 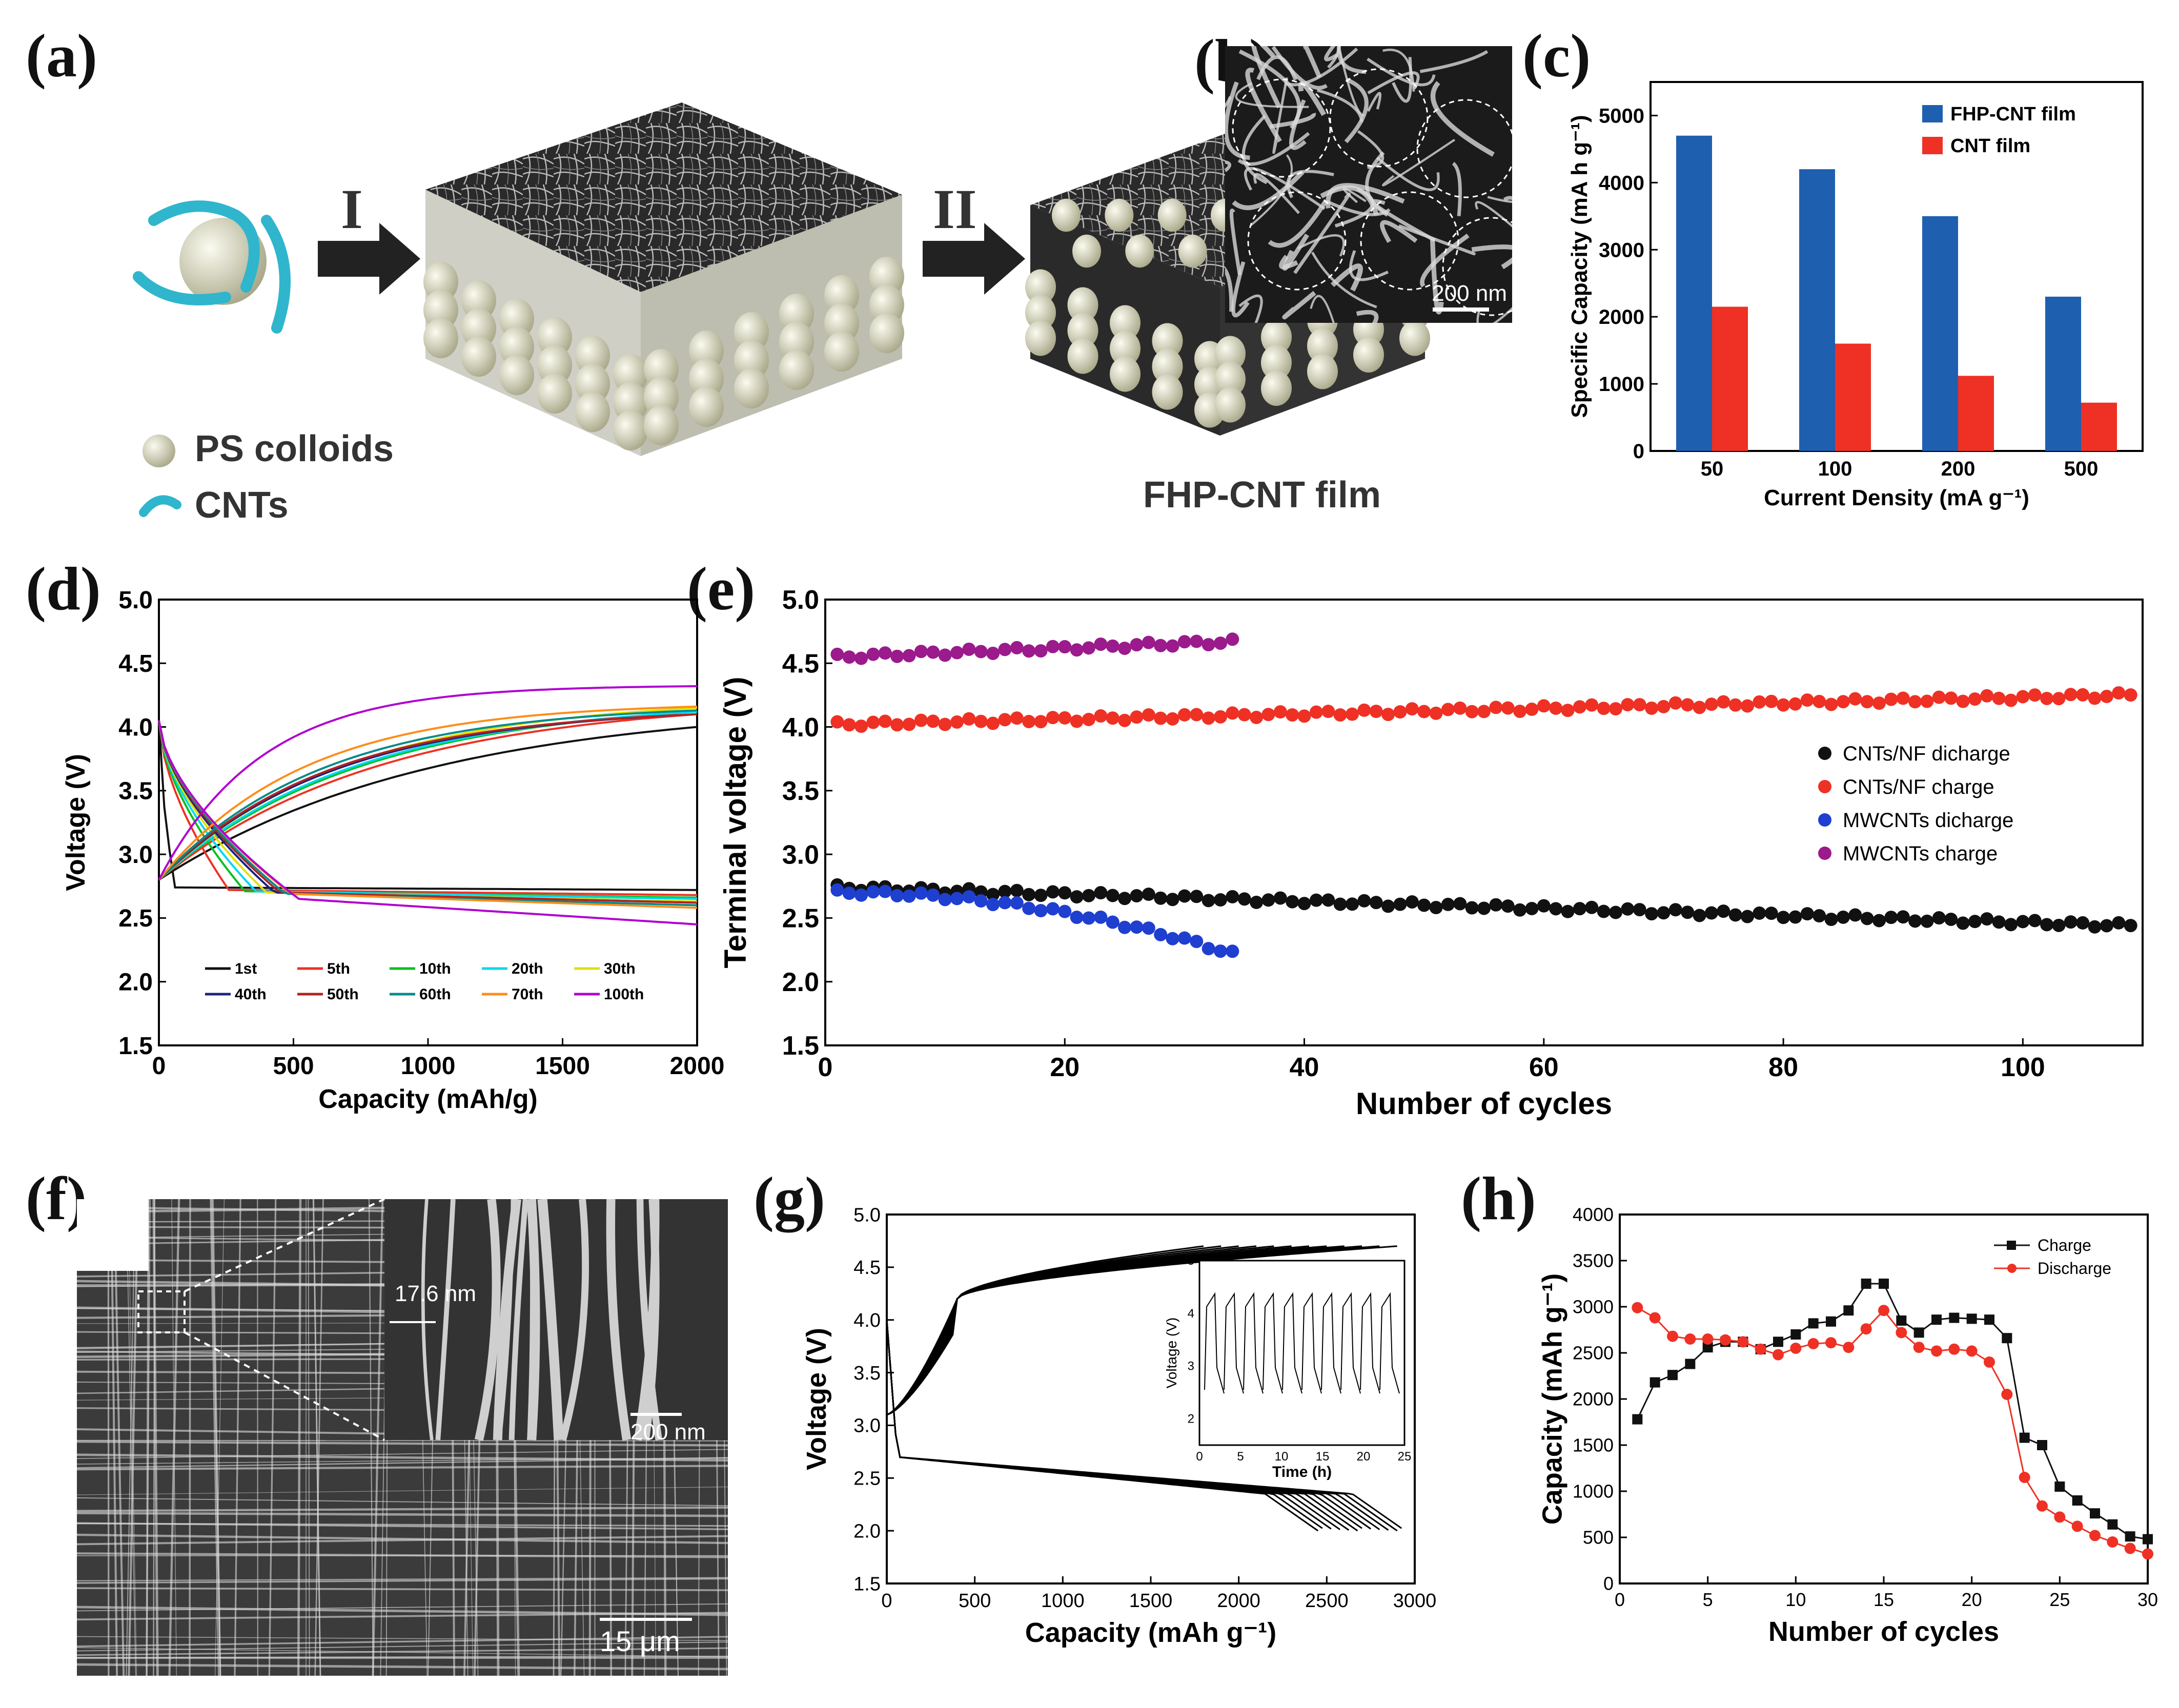 What do you see at coordinates (1638, 451) in the screenshot?
I see `y-tick-label: 0` at bounding box center [1638, 451].